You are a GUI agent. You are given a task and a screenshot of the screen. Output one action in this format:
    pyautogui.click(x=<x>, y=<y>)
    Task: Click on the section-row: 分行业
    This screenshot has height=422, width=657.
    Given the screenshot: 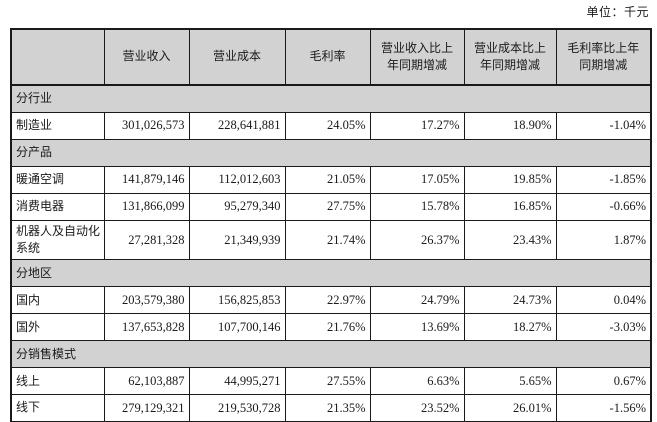 What is the action you would take?
    pyautogui.click(x=331, y=98)
    